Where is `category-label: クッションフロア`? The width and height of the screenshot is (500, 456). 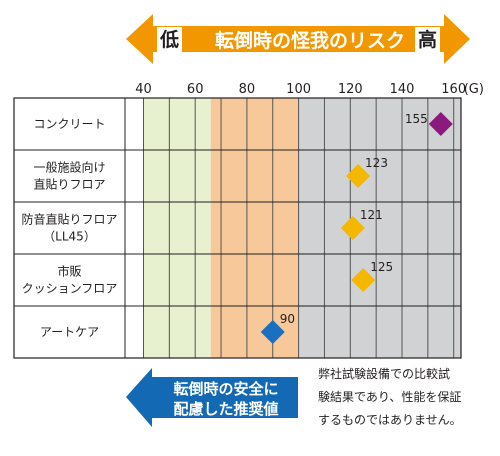
category-label: クッションフロア is located at coordinates (70, 289).